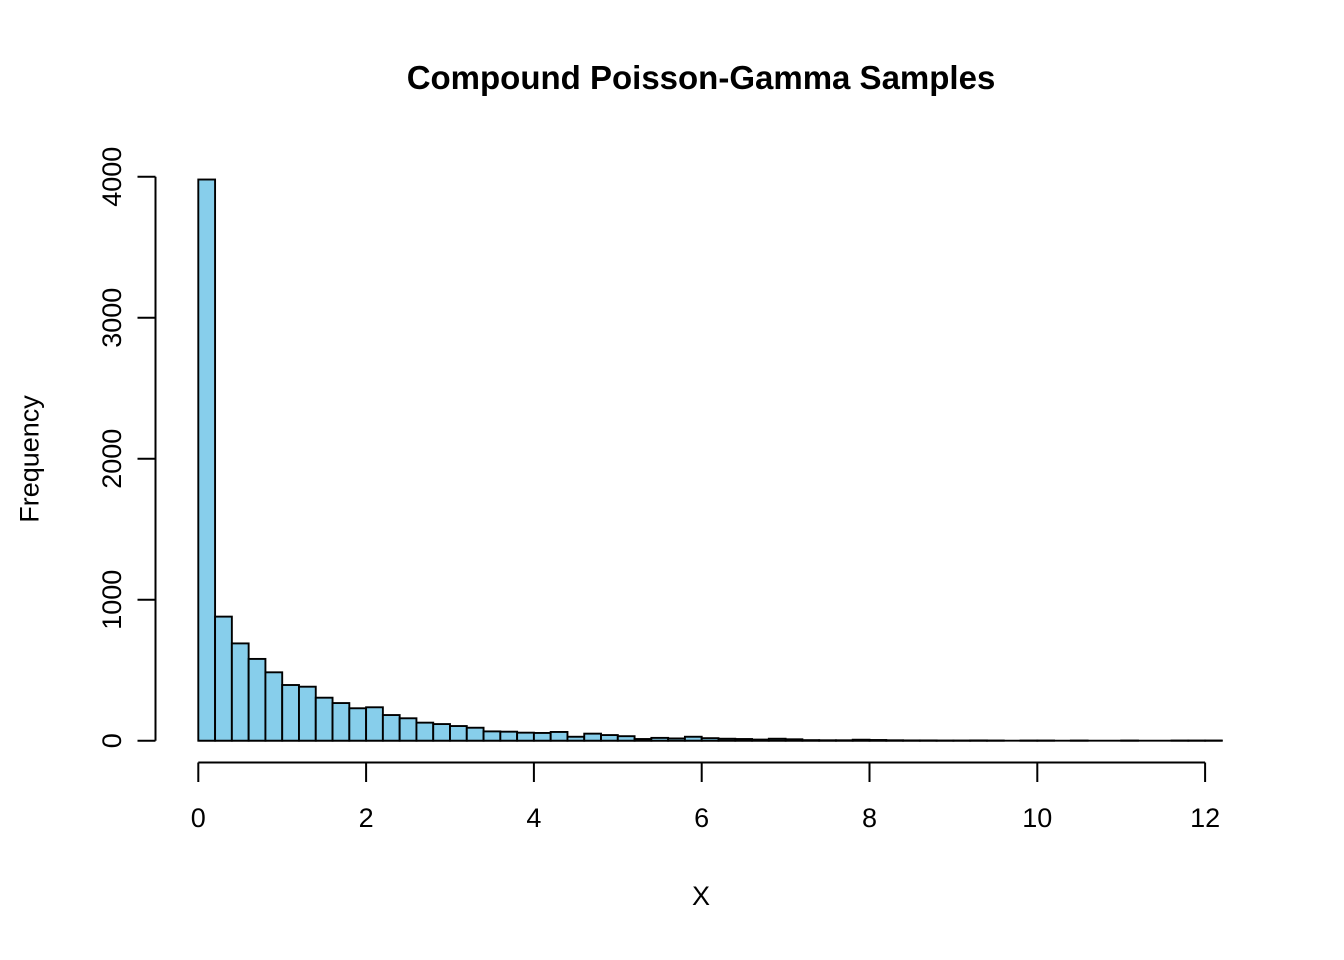 Image resolution: width=1344 pixels, height=960 pixels. Describe the element at coordinates (366, 818) in the screenshot. I see `x-tick-label: 2` at that location.